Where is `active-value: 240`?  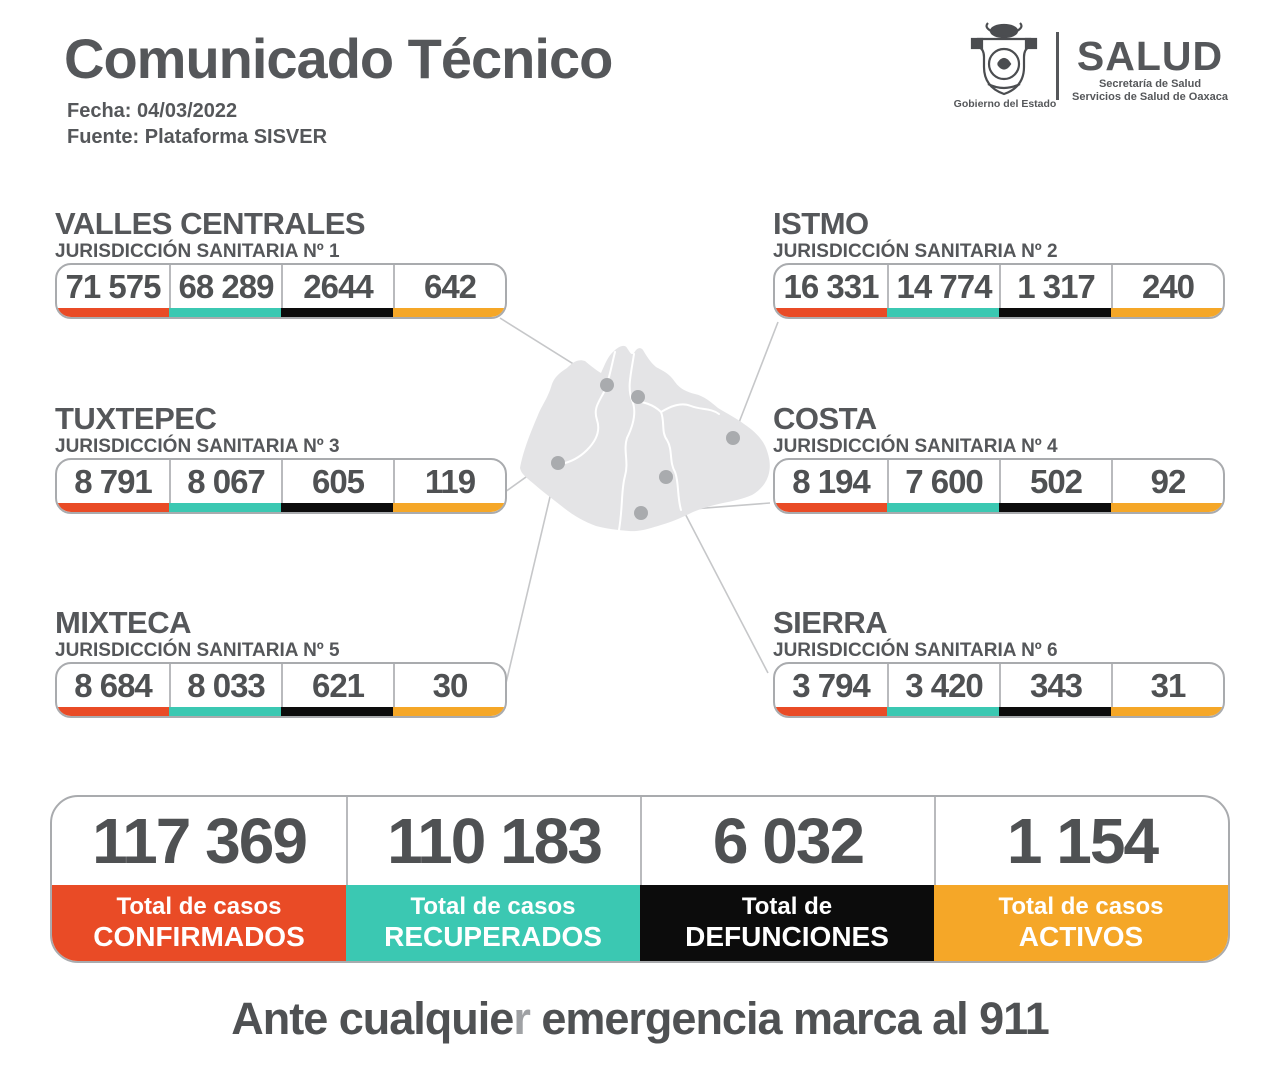
active-value: 240 is located at coordinates (1167, 286).